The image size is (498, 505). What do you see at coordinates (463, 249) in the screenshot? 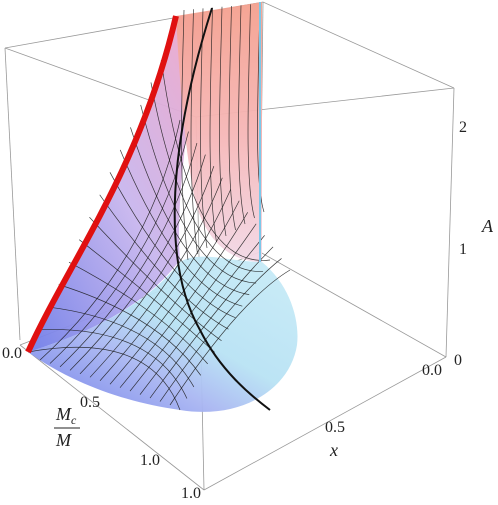
I see `a-tick-1: 1` at bounding box center [463, 249].